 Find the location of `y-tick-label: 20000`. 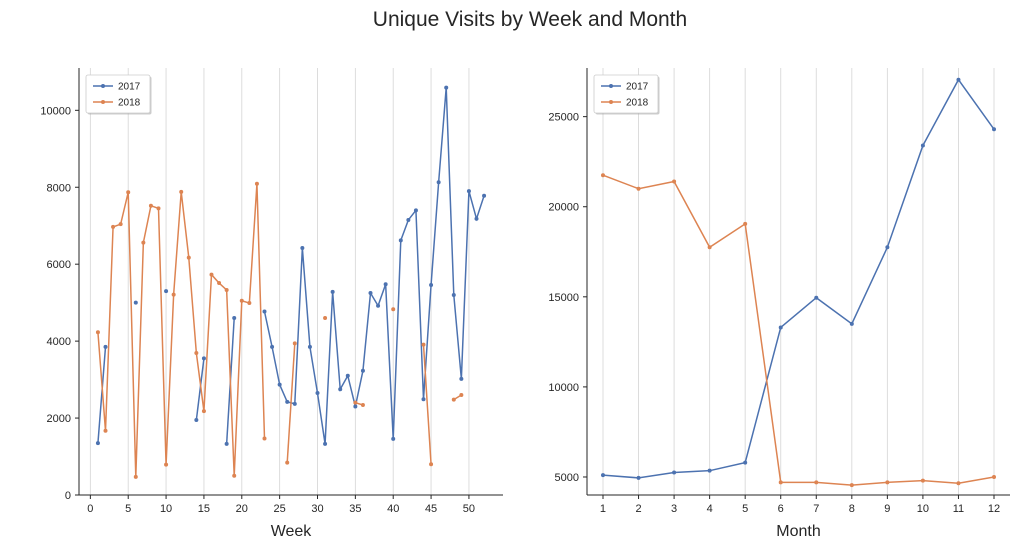

y-tick-label: 20000 is located at coordinates (563, 208).